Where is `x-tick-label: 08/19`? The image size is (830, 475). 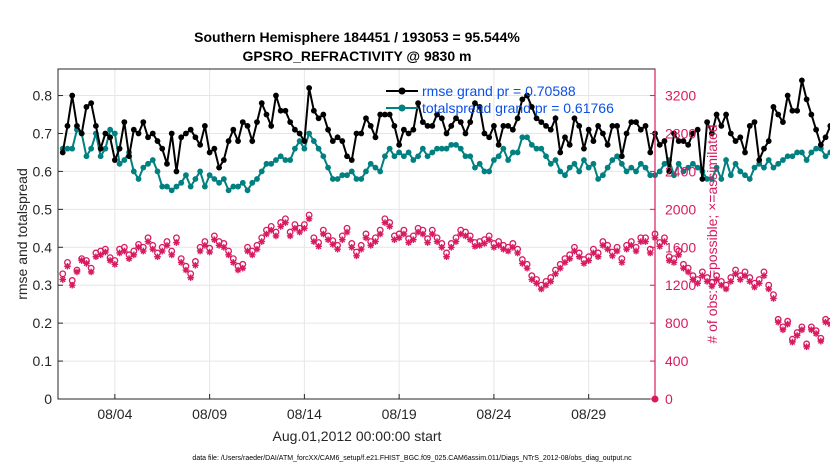 x-tick-label: 08/19 is located at coordinates (399, 414).